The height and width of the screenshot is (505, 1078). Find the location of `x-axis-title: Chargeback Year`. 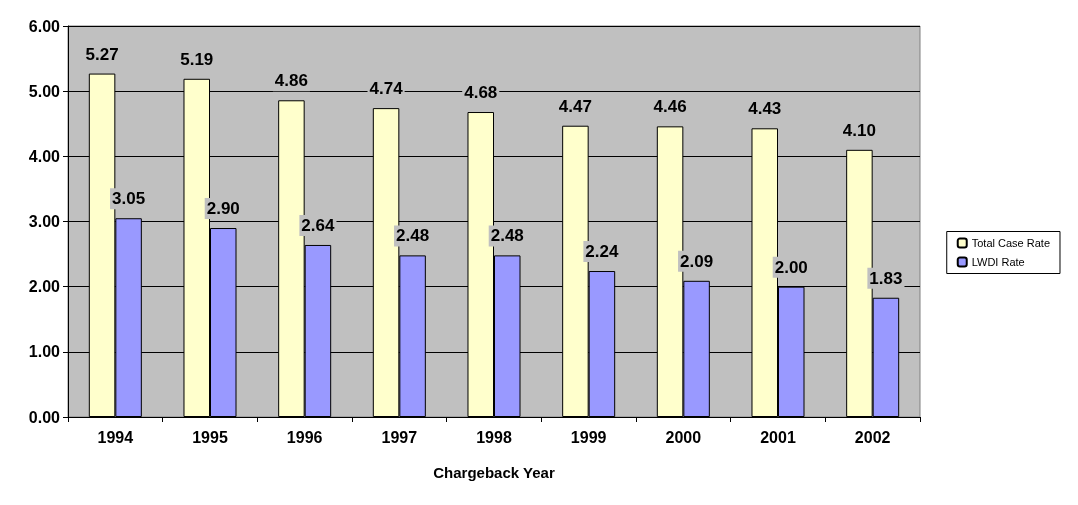

x-axis-title: Chargeback Year is located at coordinates (494, 472).